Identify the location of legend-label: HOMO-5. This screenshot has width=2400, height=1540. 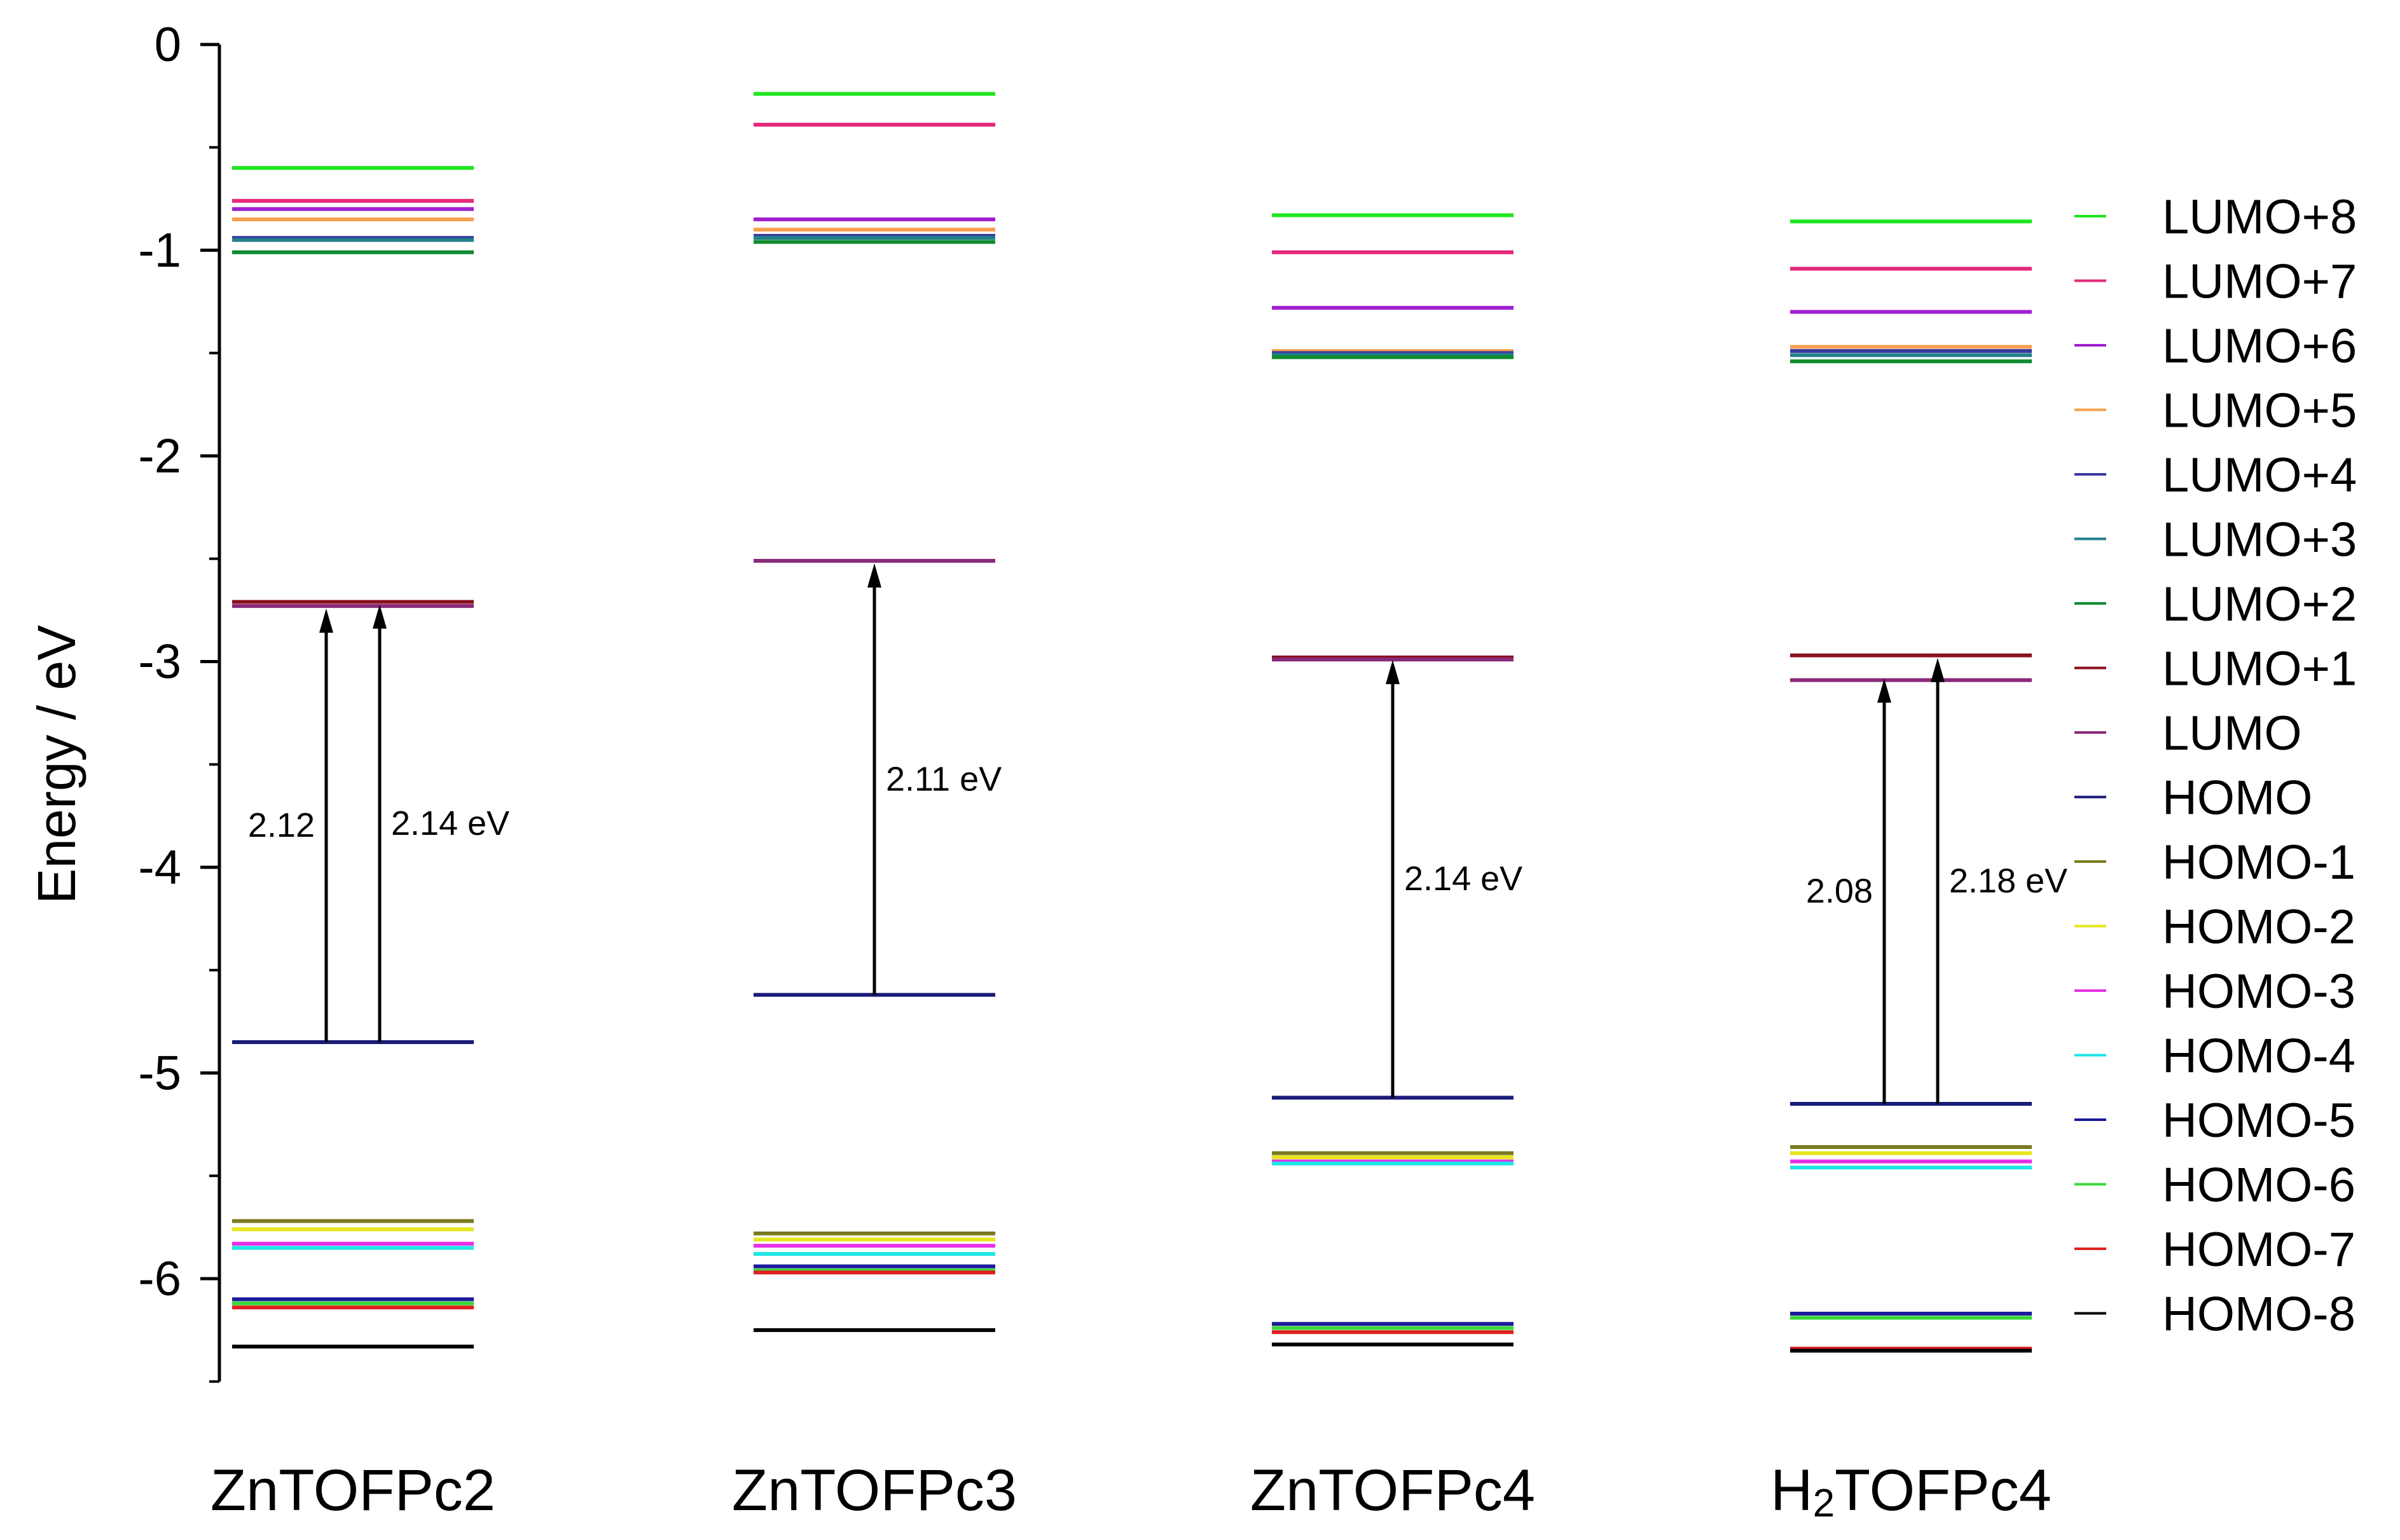
(2258, 1121).